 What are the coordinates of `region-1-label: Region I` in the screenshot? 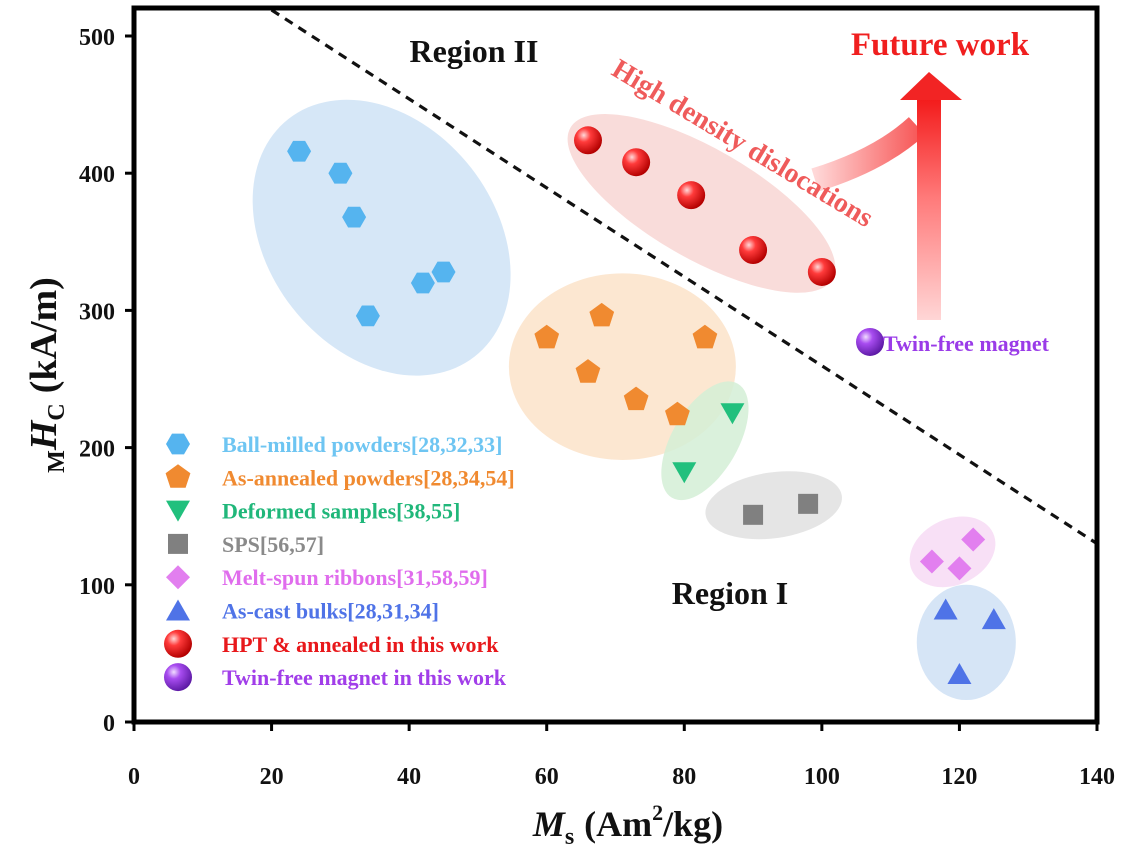 It's located at (730, 593).